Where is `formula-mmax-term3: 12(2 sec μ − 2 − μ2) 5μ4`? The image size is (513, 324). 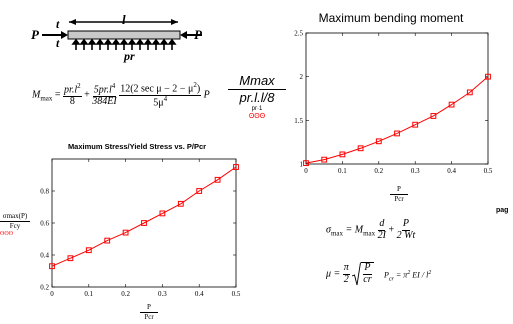
formula-mmax-term3: 12(2 sec μ − 2 − μ2) 5μ4 is located at coordinates (160, 95).